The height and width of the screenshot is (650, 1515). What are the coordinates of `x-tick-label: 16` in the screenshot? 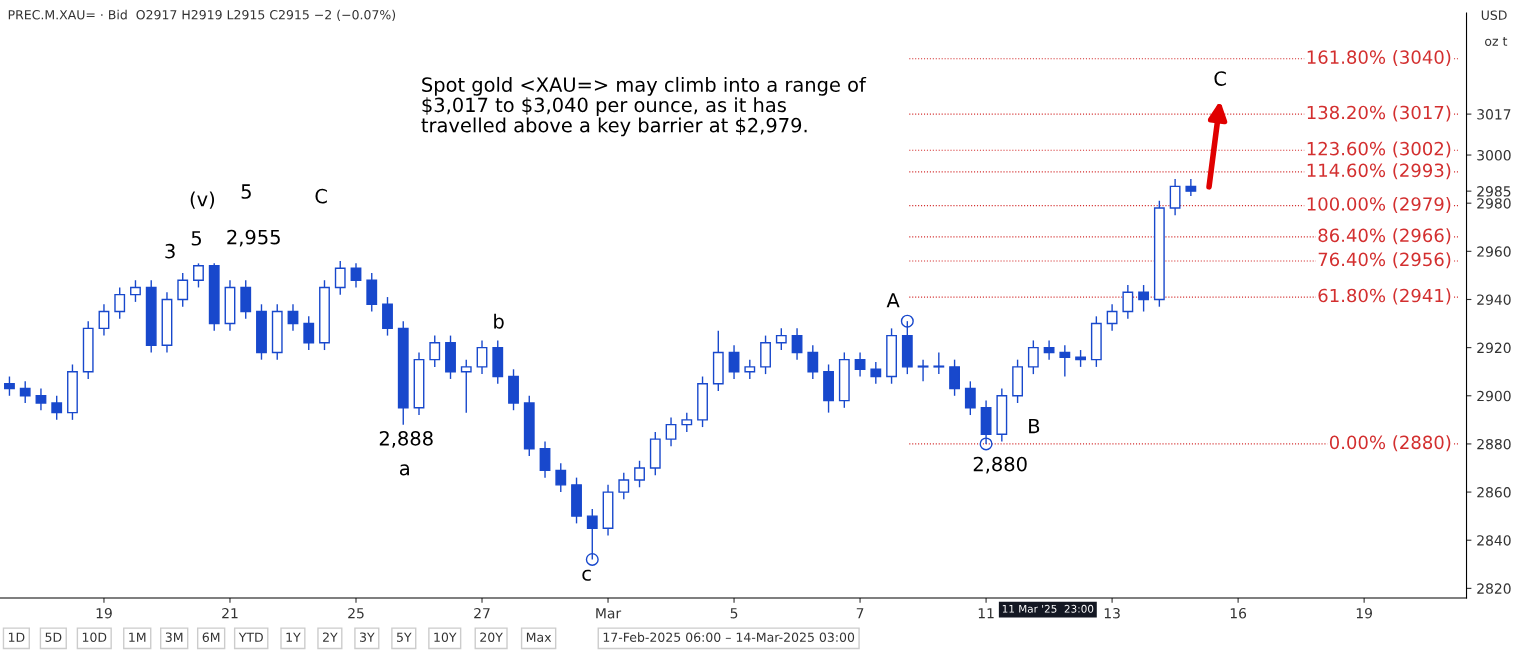 It's located at (1238, 613).